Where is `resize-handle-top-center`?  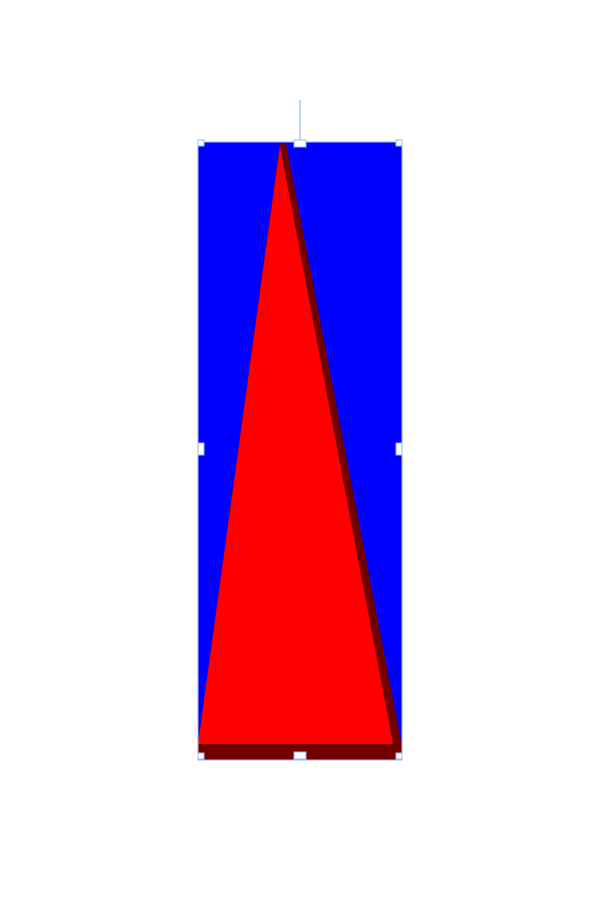 resize-handle-top-center is located at coordinates (300, 143).